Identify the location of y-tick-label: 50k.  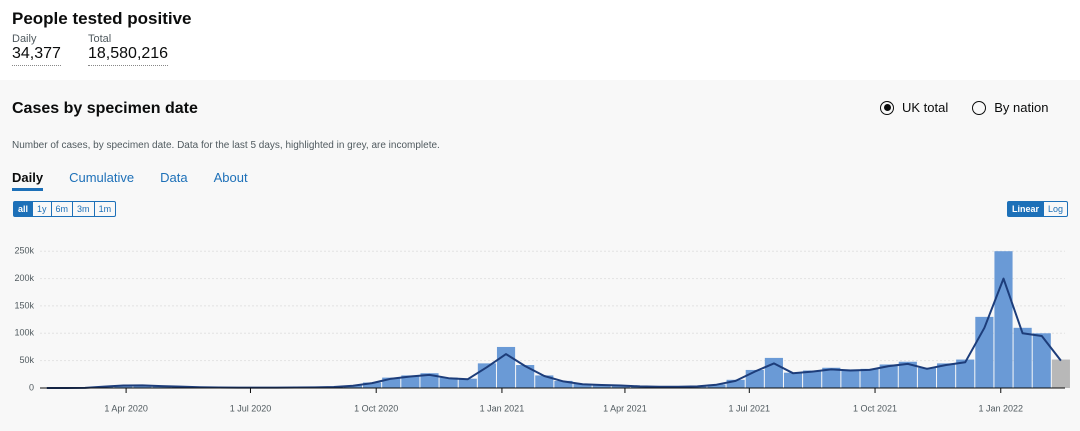
(26, 360).